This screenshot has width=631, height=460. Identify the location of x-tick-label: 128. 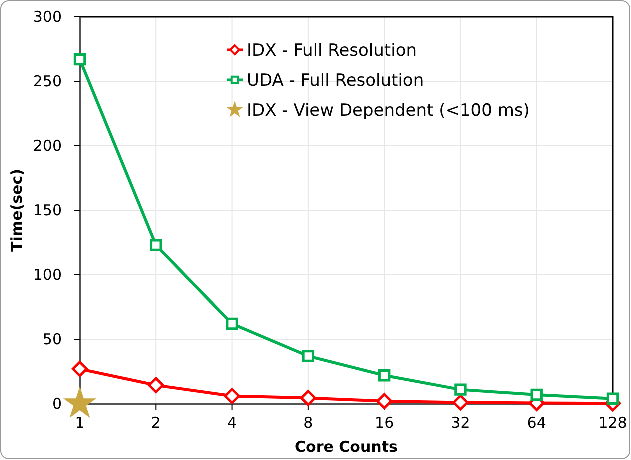
(613, 423).